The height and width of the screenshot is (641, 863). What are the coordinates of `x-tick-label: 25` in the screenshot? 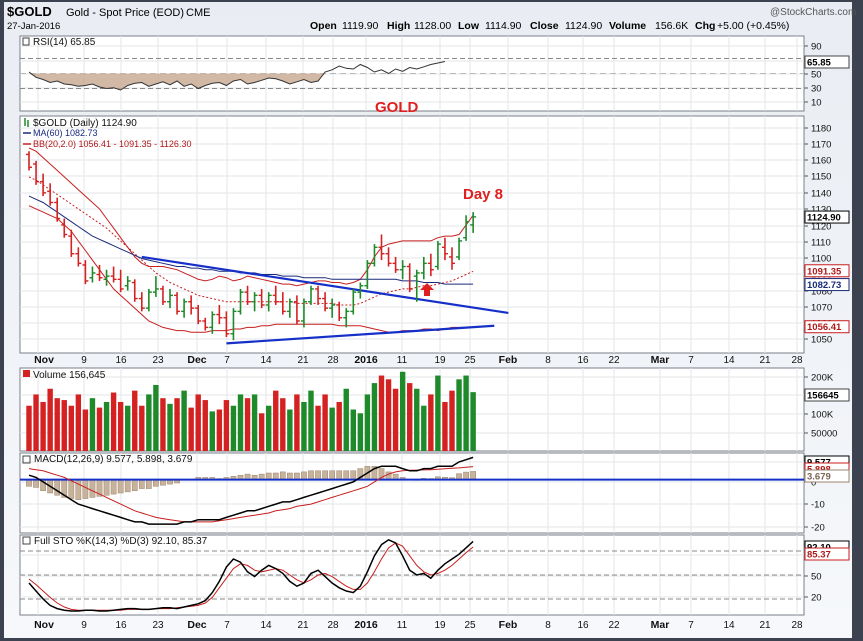 It's located at (470, 625).